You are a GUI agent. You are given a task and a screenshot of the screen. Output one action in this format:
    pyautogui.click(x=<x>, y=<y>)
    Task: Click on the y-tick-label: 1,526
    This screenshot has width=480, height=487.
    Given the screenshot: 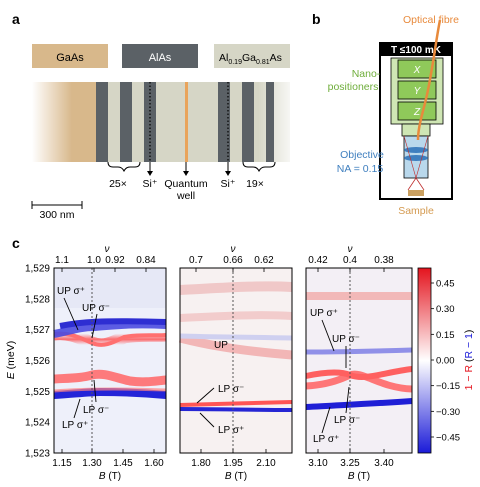 What is the action you would take?
    pyautogui.click(x=37, y=361)
    